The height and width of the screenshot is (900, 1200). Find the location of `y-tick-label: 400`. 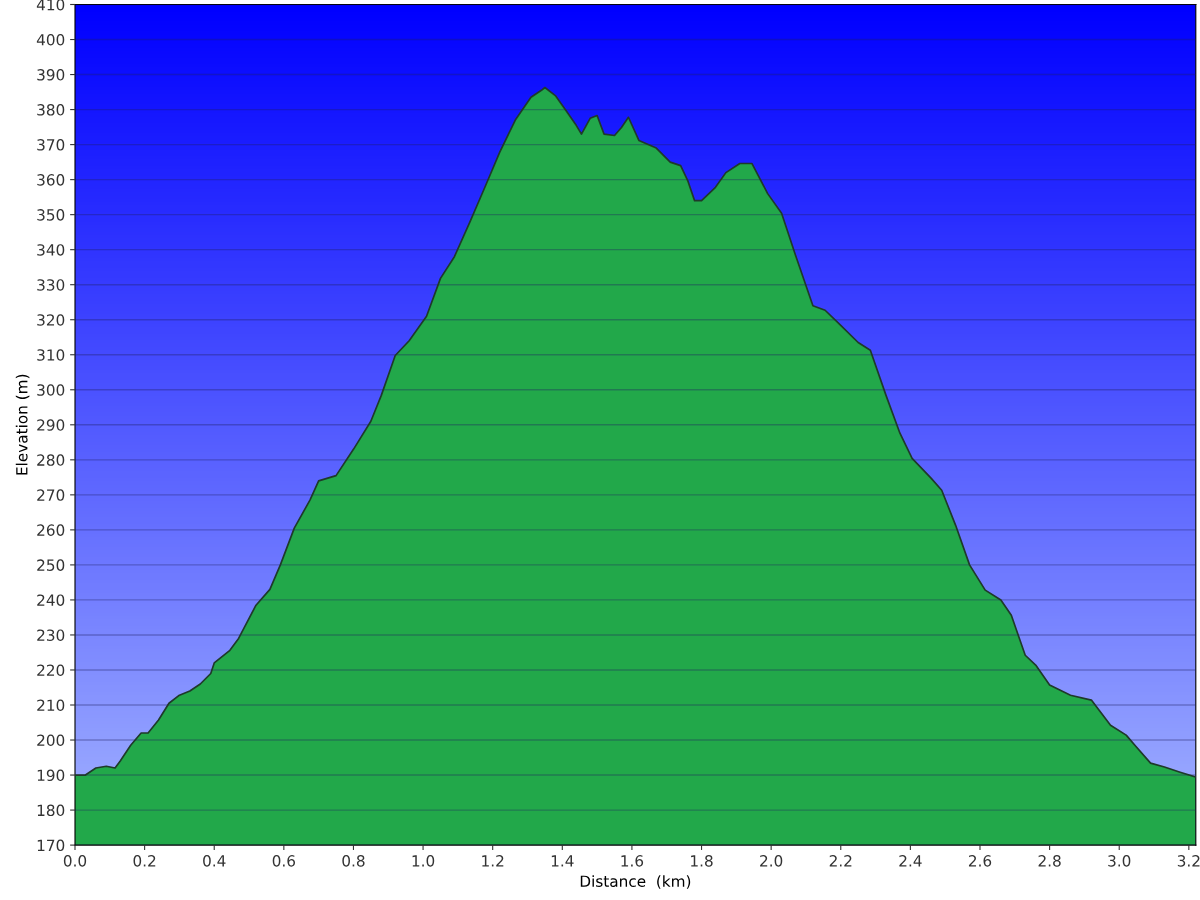

y-tick-label: 400 is located at coordinates (50, 39).